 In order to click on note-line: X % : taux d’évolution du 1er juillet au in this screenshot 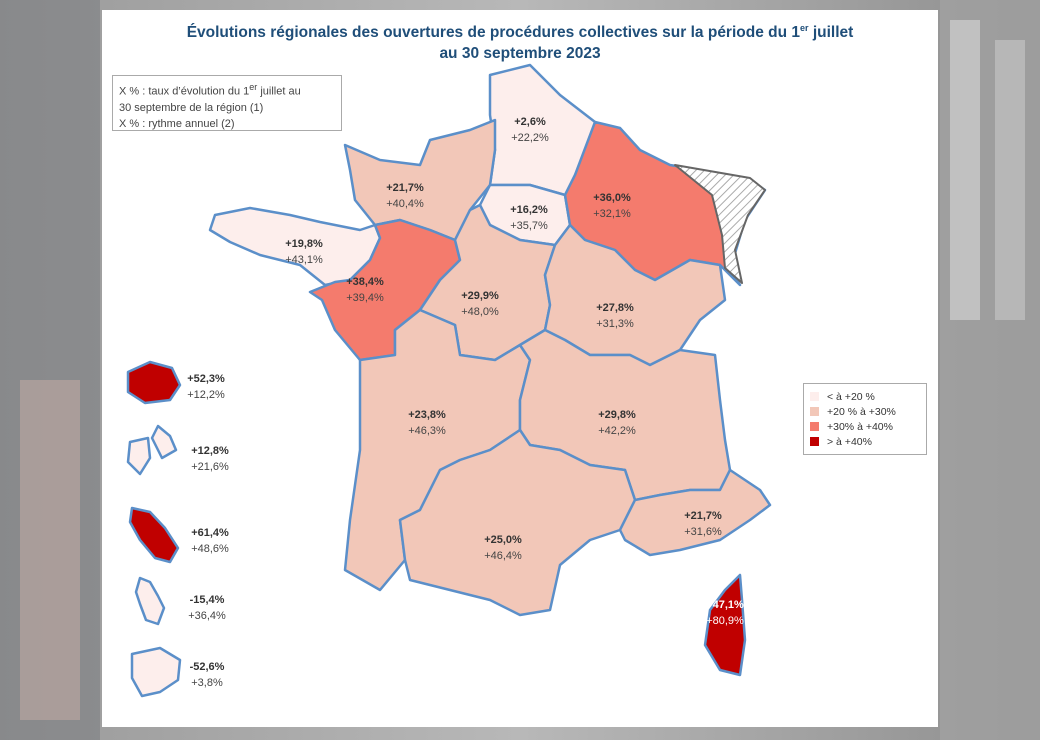, I will do `click(227, 89)`.